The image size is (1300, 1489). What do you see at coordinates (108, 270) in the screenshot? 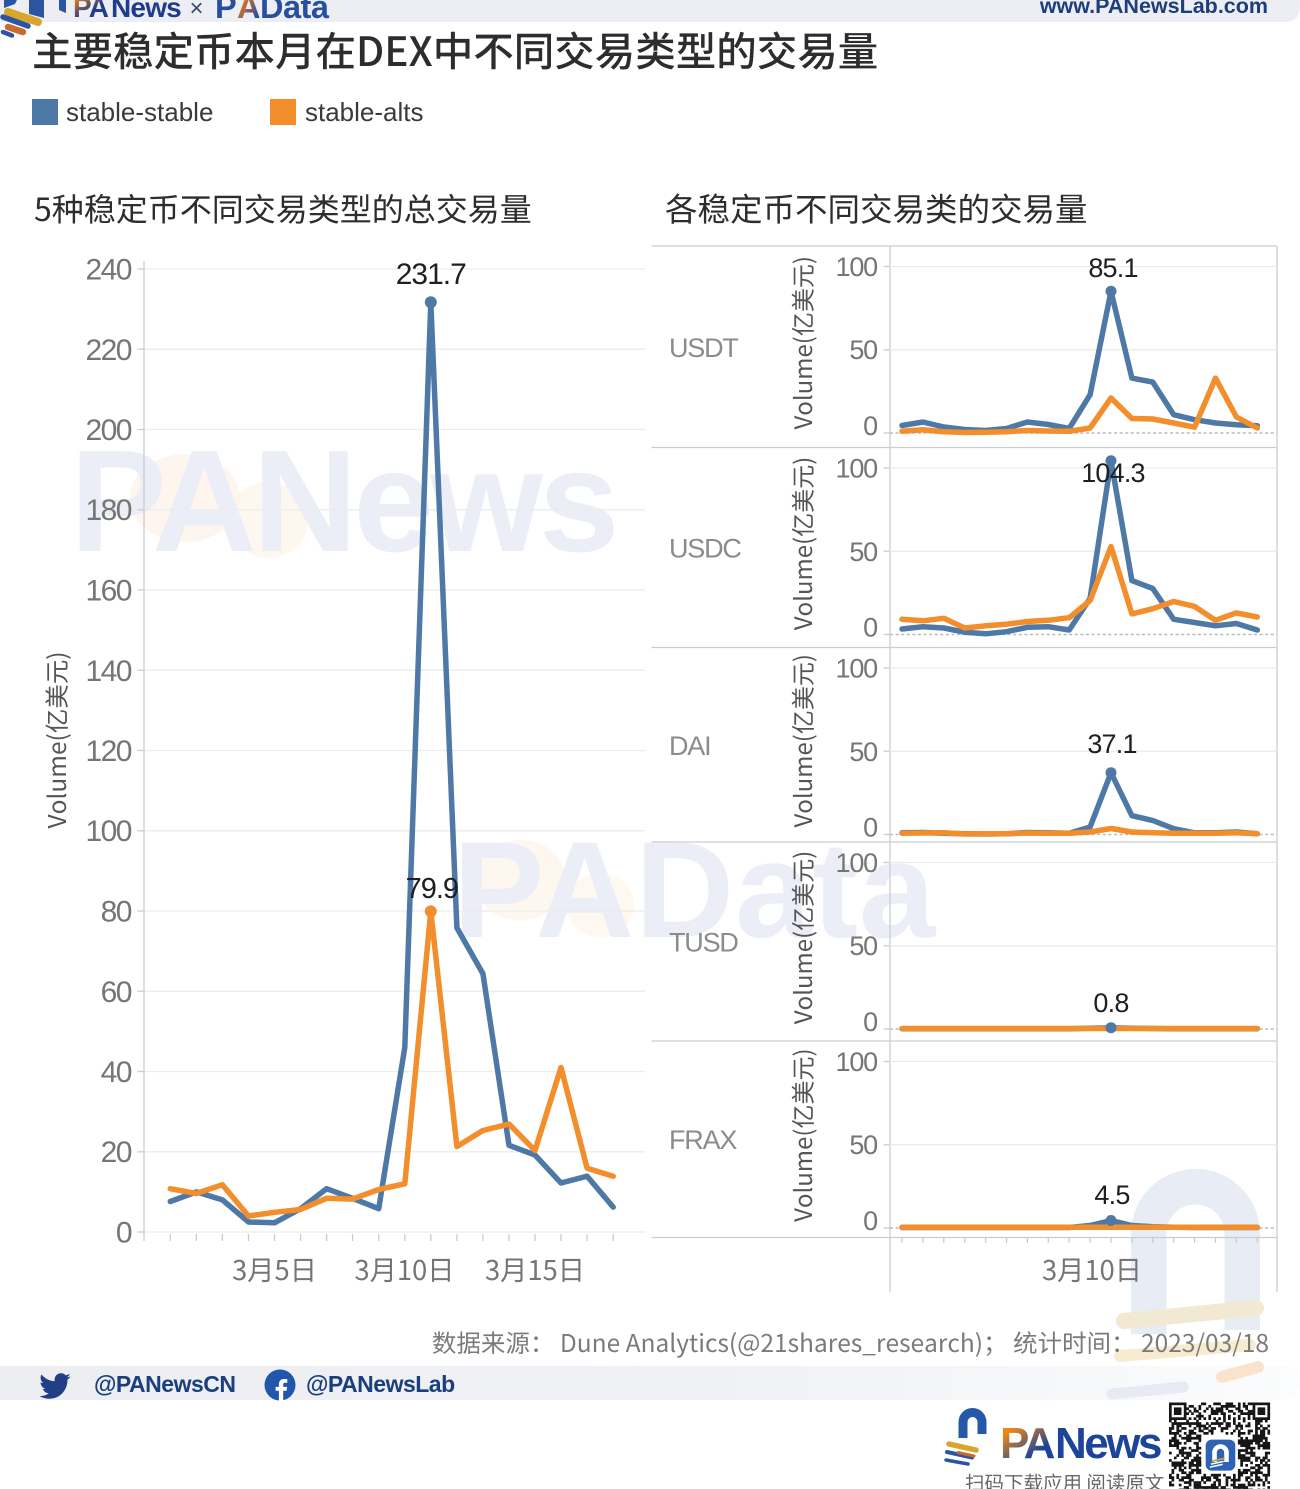
I see `svg-text: 240` at bounding box center [108, 270].